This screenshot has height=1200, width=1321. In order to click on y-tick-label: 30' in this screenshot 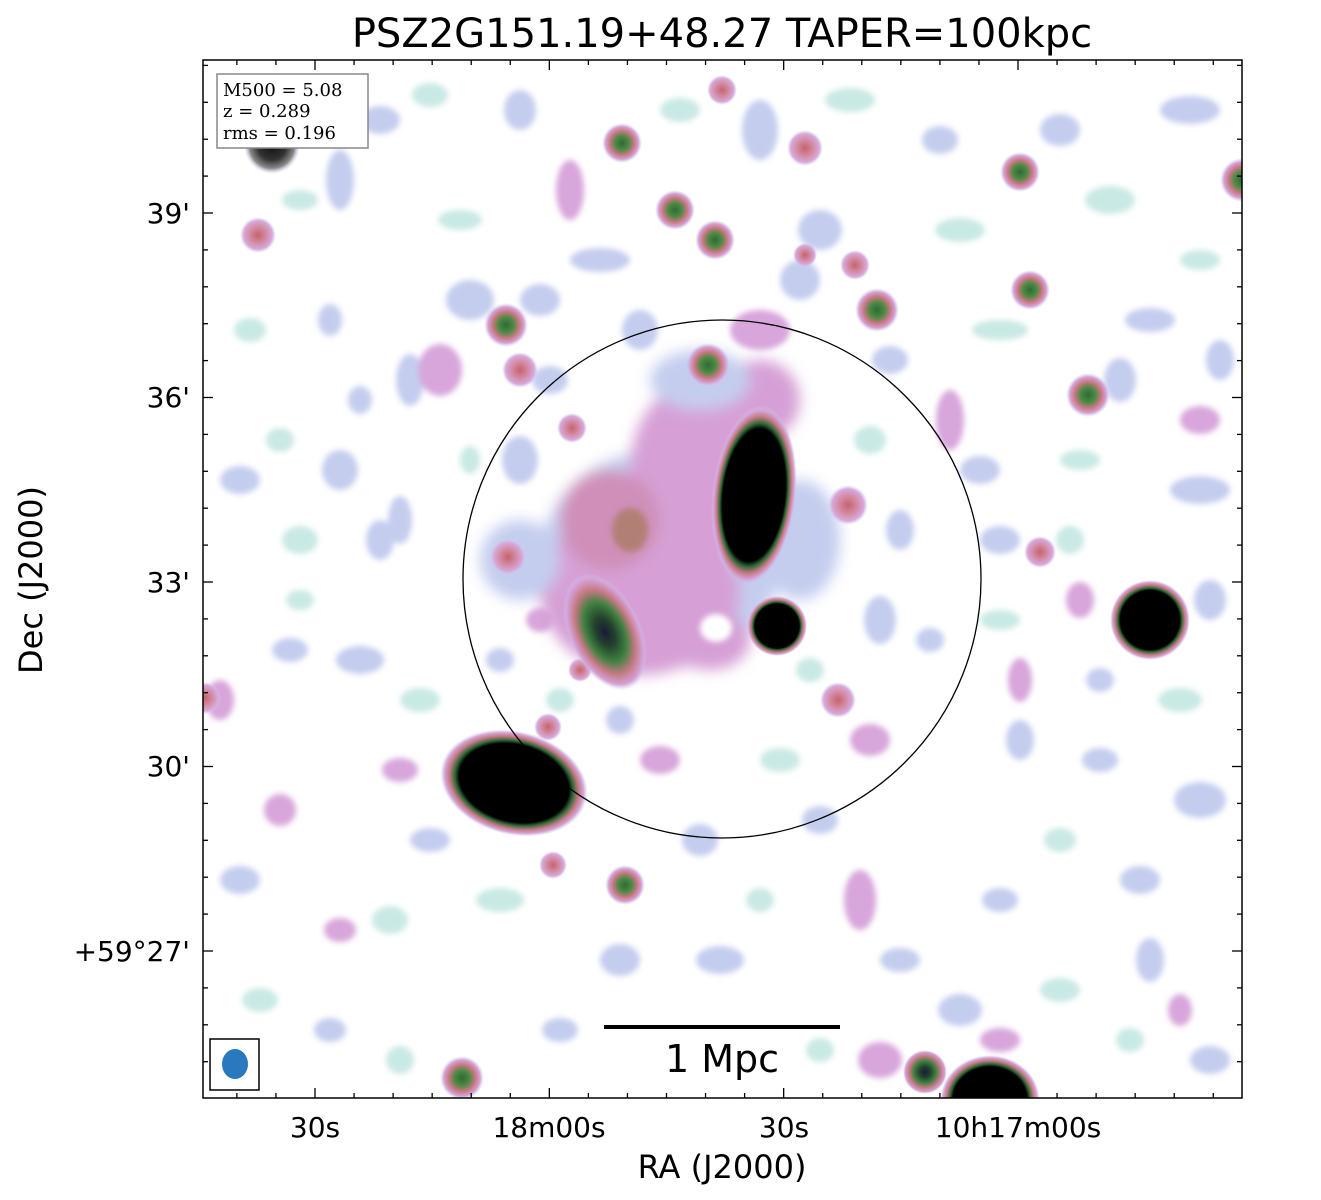, I will do `click(168, 766)`.